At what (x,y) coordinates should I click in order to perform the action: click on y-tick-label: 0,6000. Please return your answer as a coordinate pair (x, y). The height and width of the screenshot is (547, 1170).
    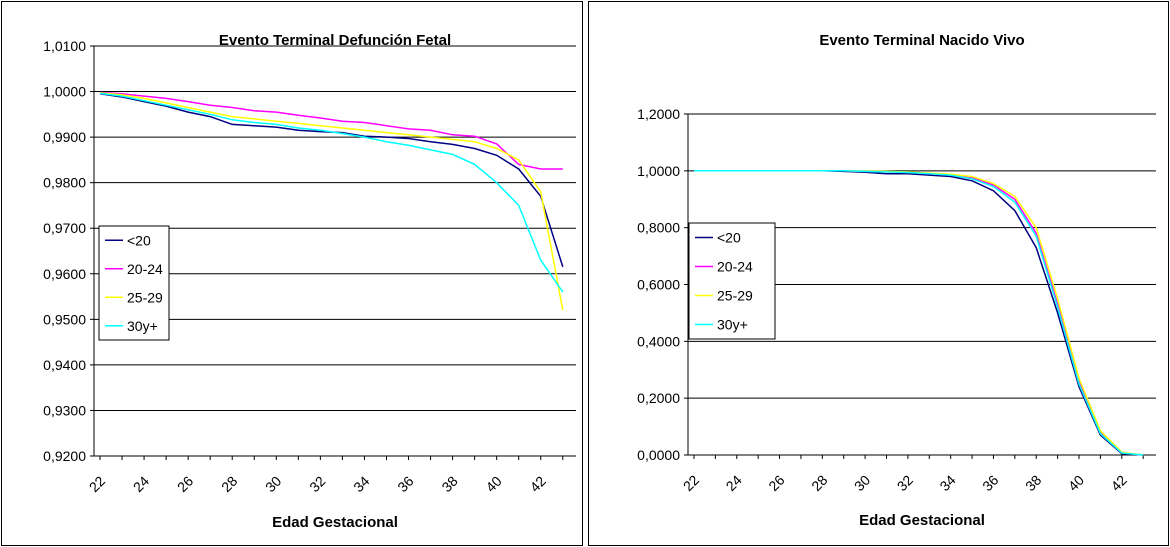
    Looking at the image, I should click on (658, 285).